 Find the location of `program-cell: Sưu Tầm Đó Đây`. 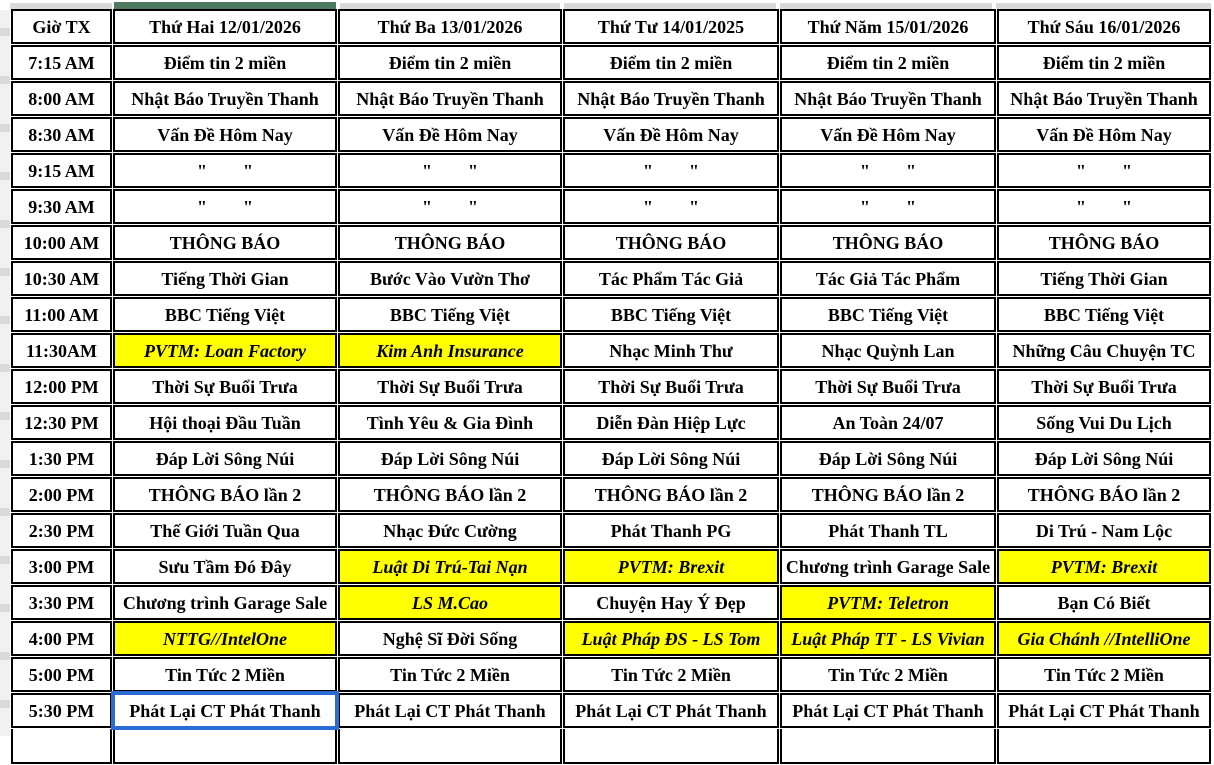

program-cell: Sưu Tầm Đó Đây is located at coordinates (225, 566).